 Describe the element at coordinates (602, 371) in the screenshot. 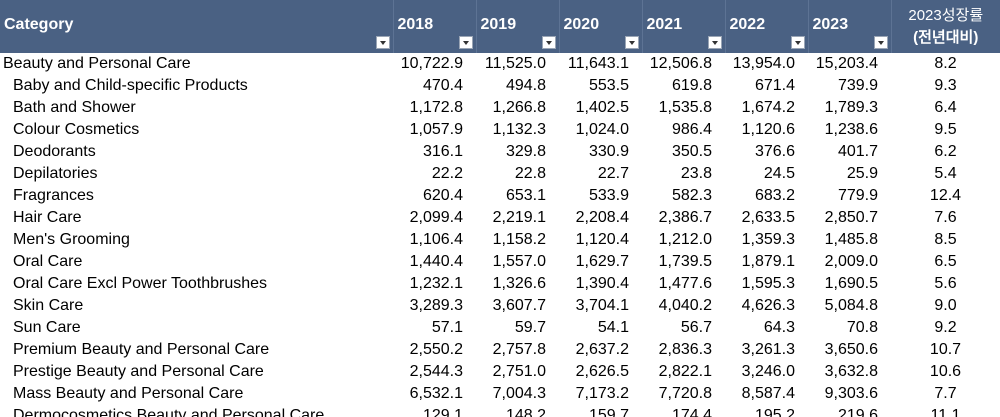

I see `value-cell-2020: 2,626.5` at that location.